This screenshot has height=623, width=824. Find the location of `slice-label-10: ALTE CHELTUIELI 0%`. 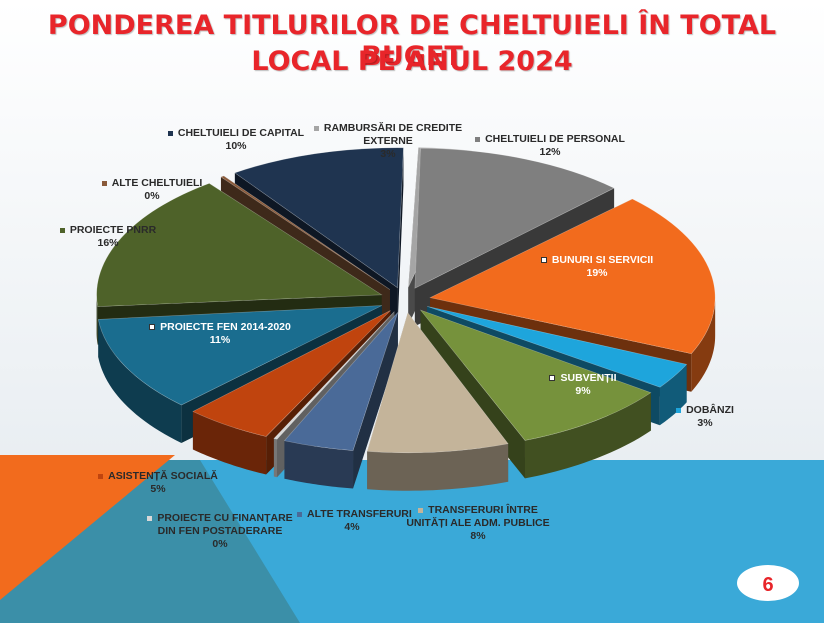

slice-label-10: ALTE CHELTUIELI 0% is located at coordinates (152, 190).